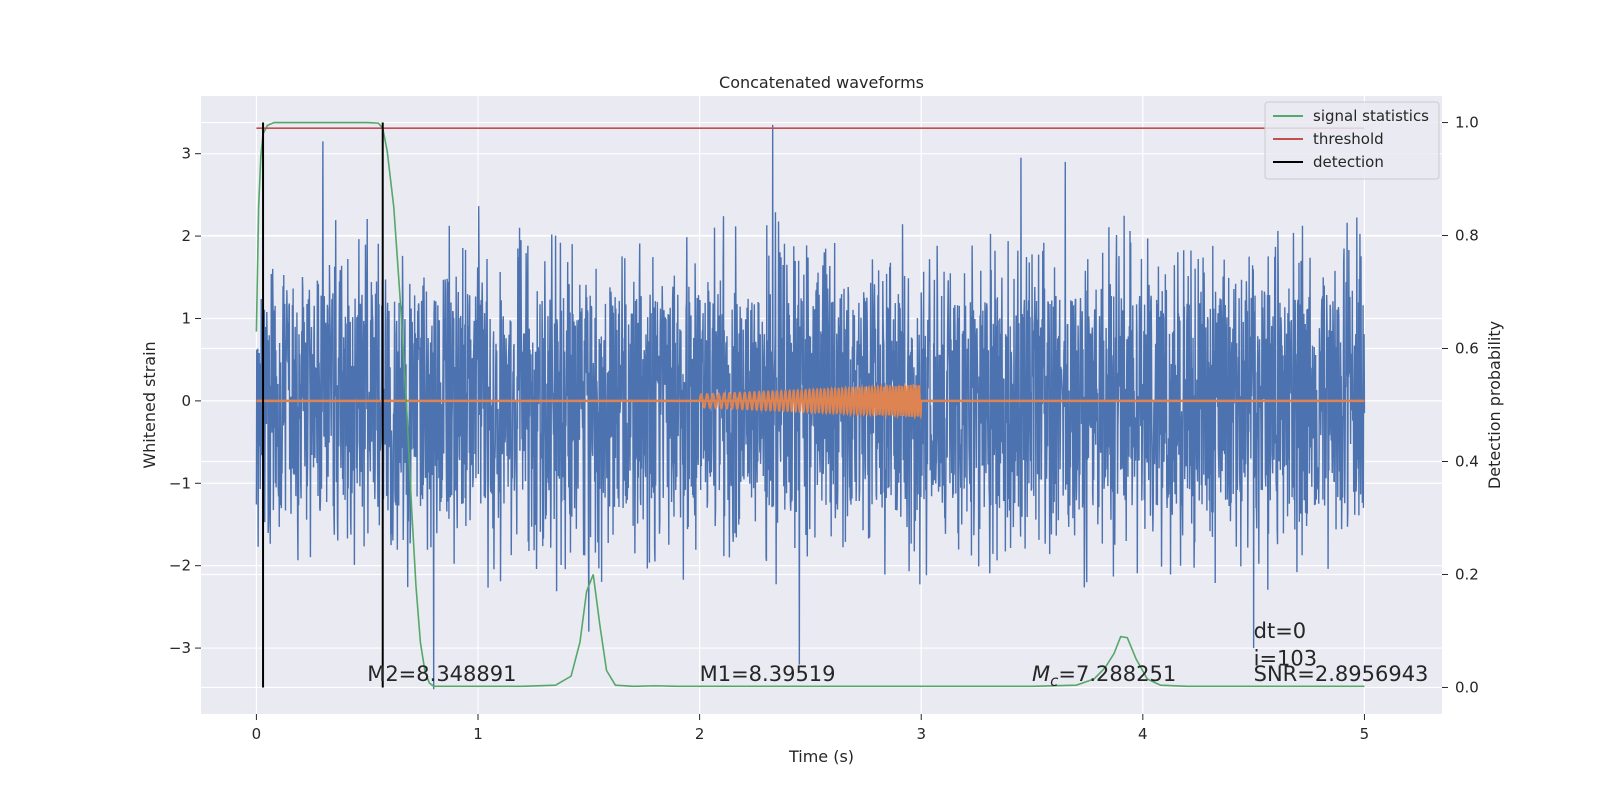  Describe the element at coordinates (1054, 681) in the screenshot. I see `annotation-subscript: c` at that location.